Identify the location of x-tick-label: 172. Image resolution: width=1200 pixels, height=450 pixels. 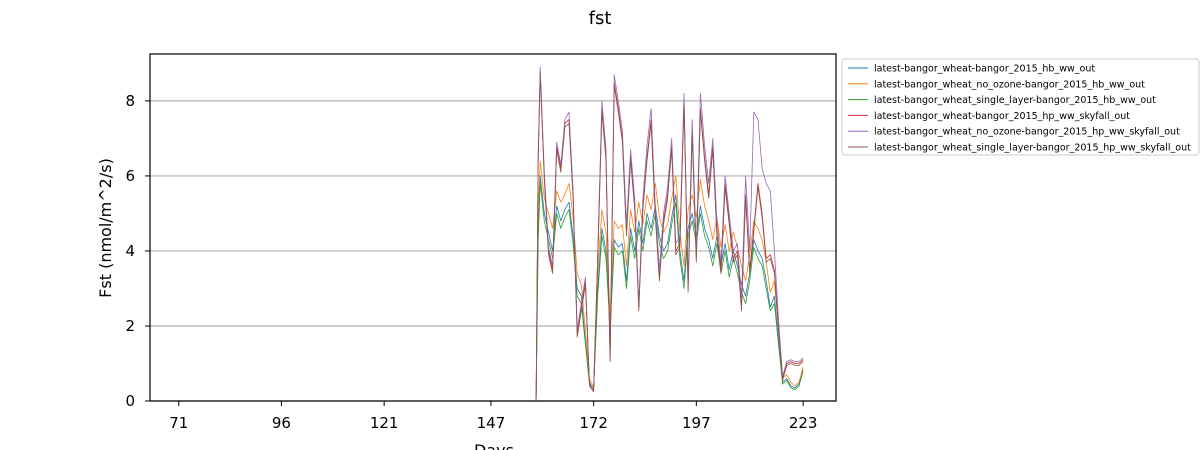
(593, 423).